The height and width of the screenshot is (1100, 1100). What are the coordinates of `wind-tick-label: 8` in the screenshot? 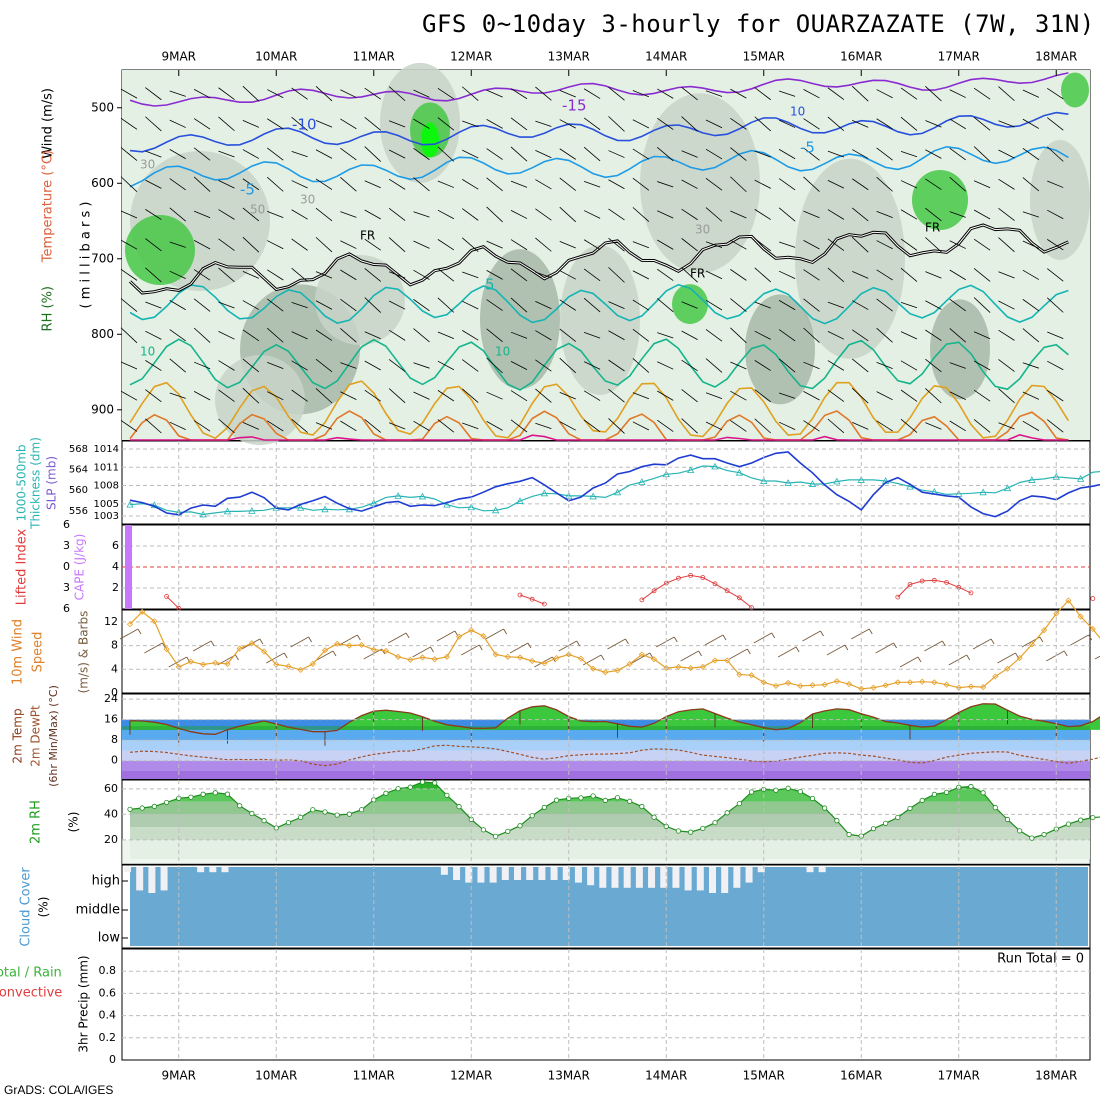 It's located at (114, 645).